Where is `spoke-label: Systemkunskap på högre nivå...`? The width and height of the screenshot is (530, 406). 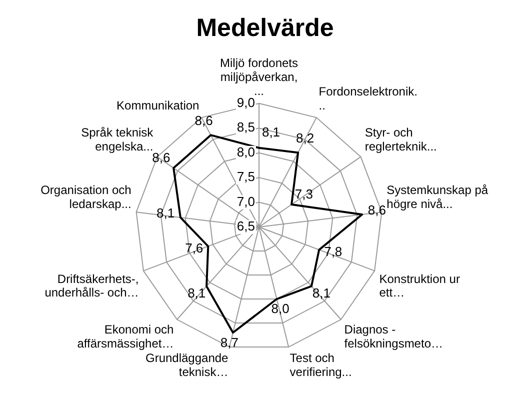 spoke-label: Systemkunskap på högre nivå... is located at coordinates (437, 197).